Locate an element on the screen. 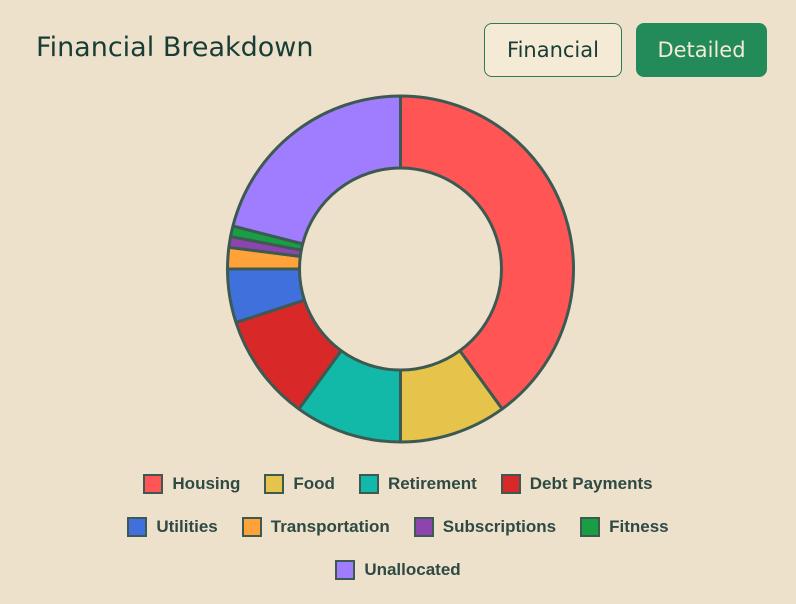 This screenshot has width=796, height=604. legend-item-transportation: Transportation is located at coordinates (315, 526).